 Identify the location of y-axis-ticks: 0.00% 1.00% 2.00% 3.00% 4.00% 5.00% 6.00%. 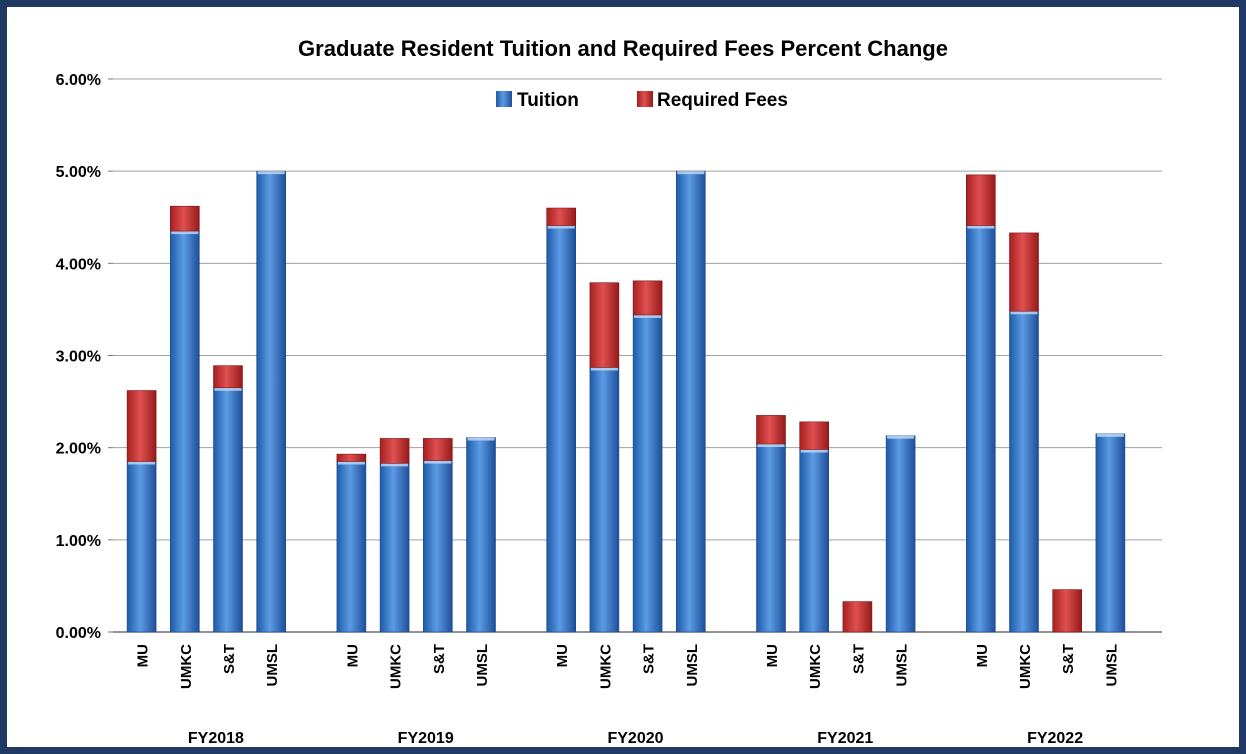
(78, 357).